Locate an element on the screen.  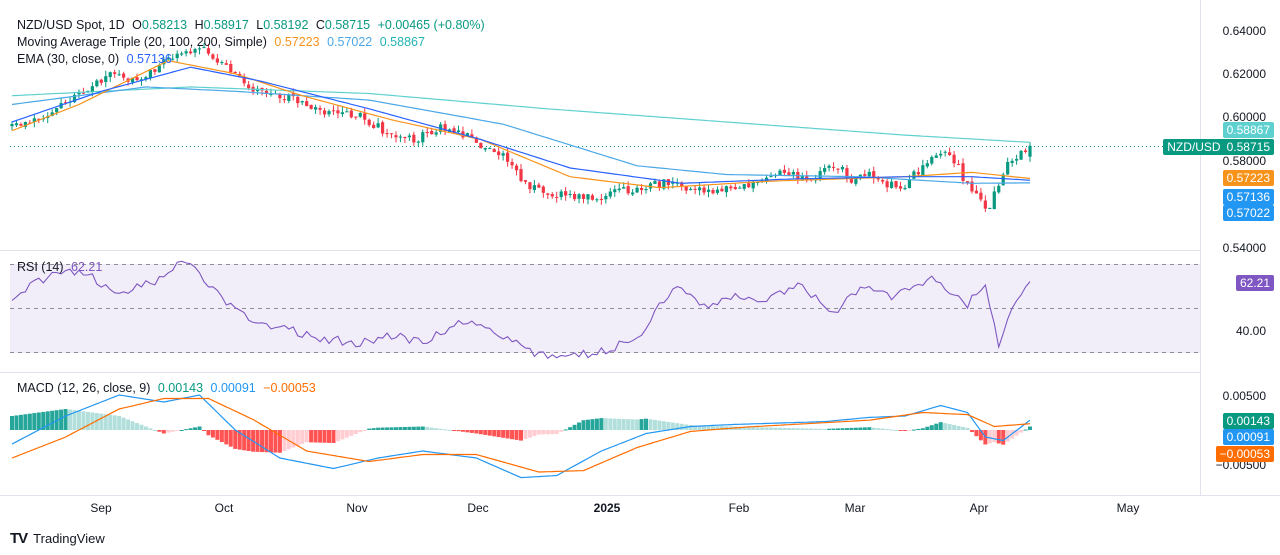
x-tick-sep: Sep is located at coordinates (101, 508).